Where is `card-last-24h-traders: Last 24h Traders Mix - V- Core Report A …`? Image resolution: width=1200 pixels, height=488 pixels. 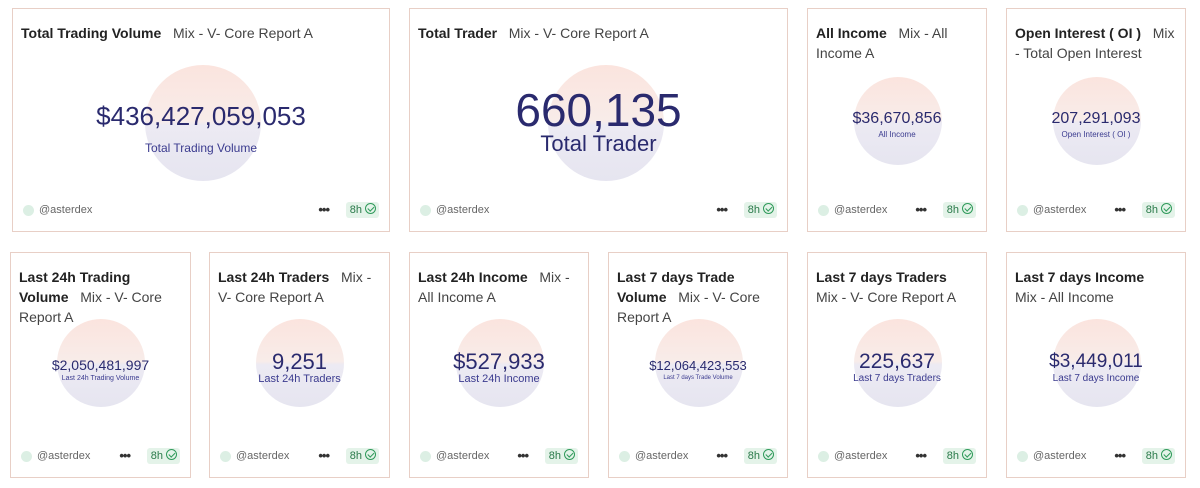 card-last-24h-traders: Last 24h Traders Mix - V- Core Report A … is located at coordinates (299, 365).